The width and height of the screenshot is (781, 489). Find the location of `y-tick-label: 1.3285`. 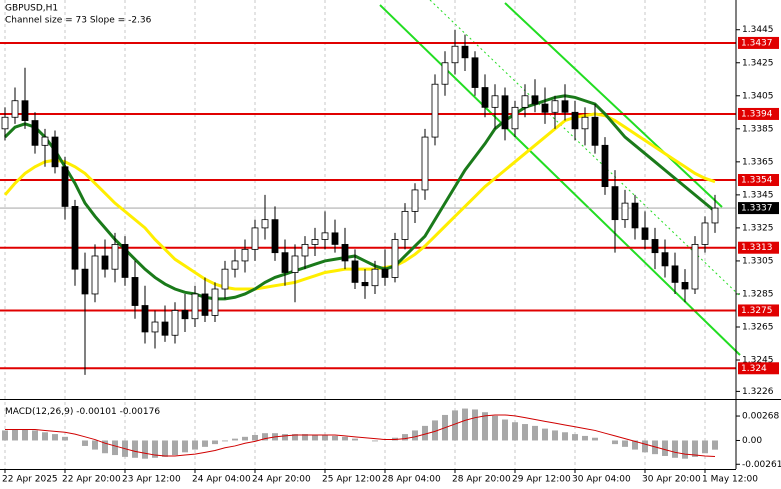

y-tick-label: 1.3285 is located at coordinates (758, 294).